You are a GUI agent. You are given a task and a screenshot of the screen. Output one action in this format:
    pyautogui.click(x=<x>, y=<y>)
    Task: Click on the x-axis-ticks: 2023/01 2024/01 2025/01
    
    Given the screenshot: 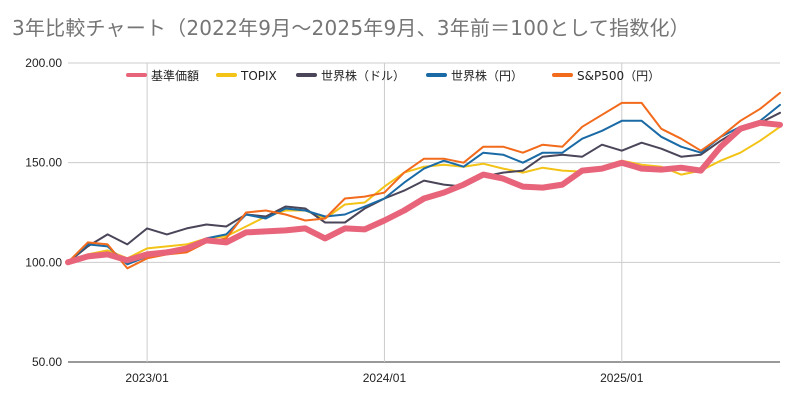 What is the action you would take?
    pyautogui.click(x=384, y=378)
    